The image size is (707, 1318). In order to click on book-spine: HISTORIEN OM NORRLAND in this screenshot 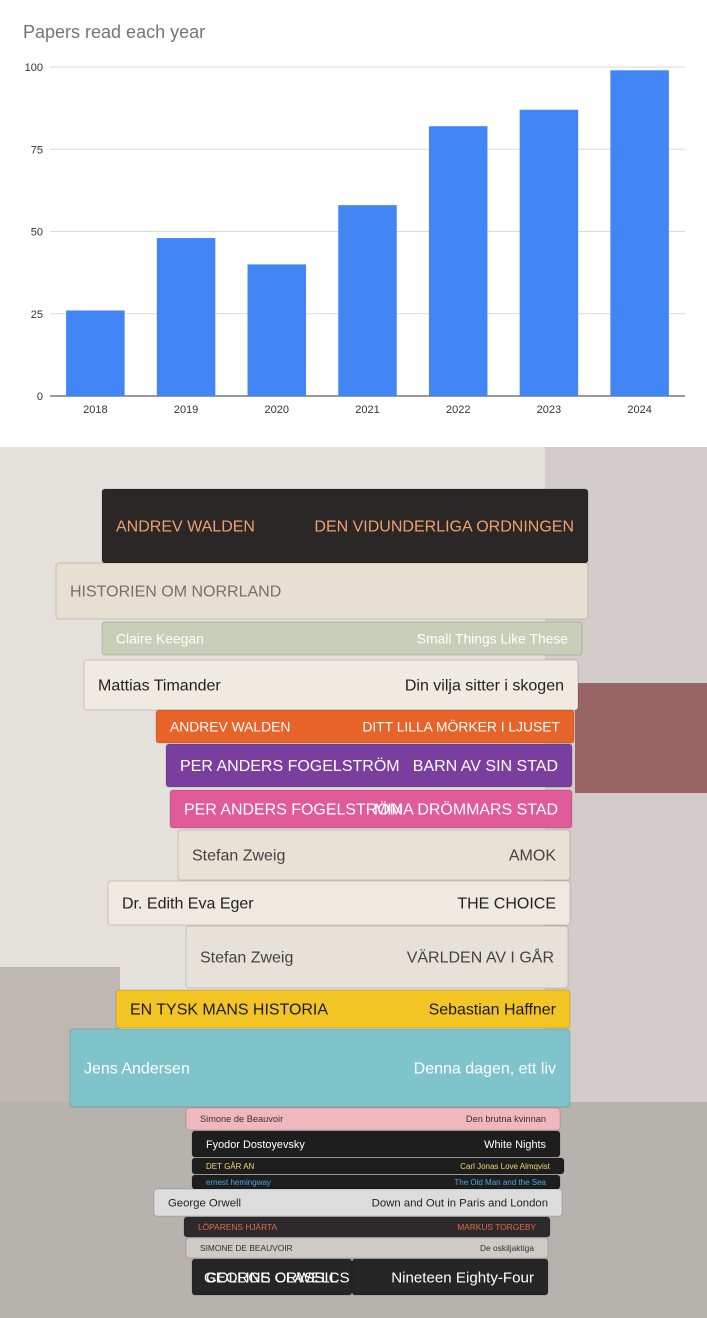, I will do `click(322, 591)`.